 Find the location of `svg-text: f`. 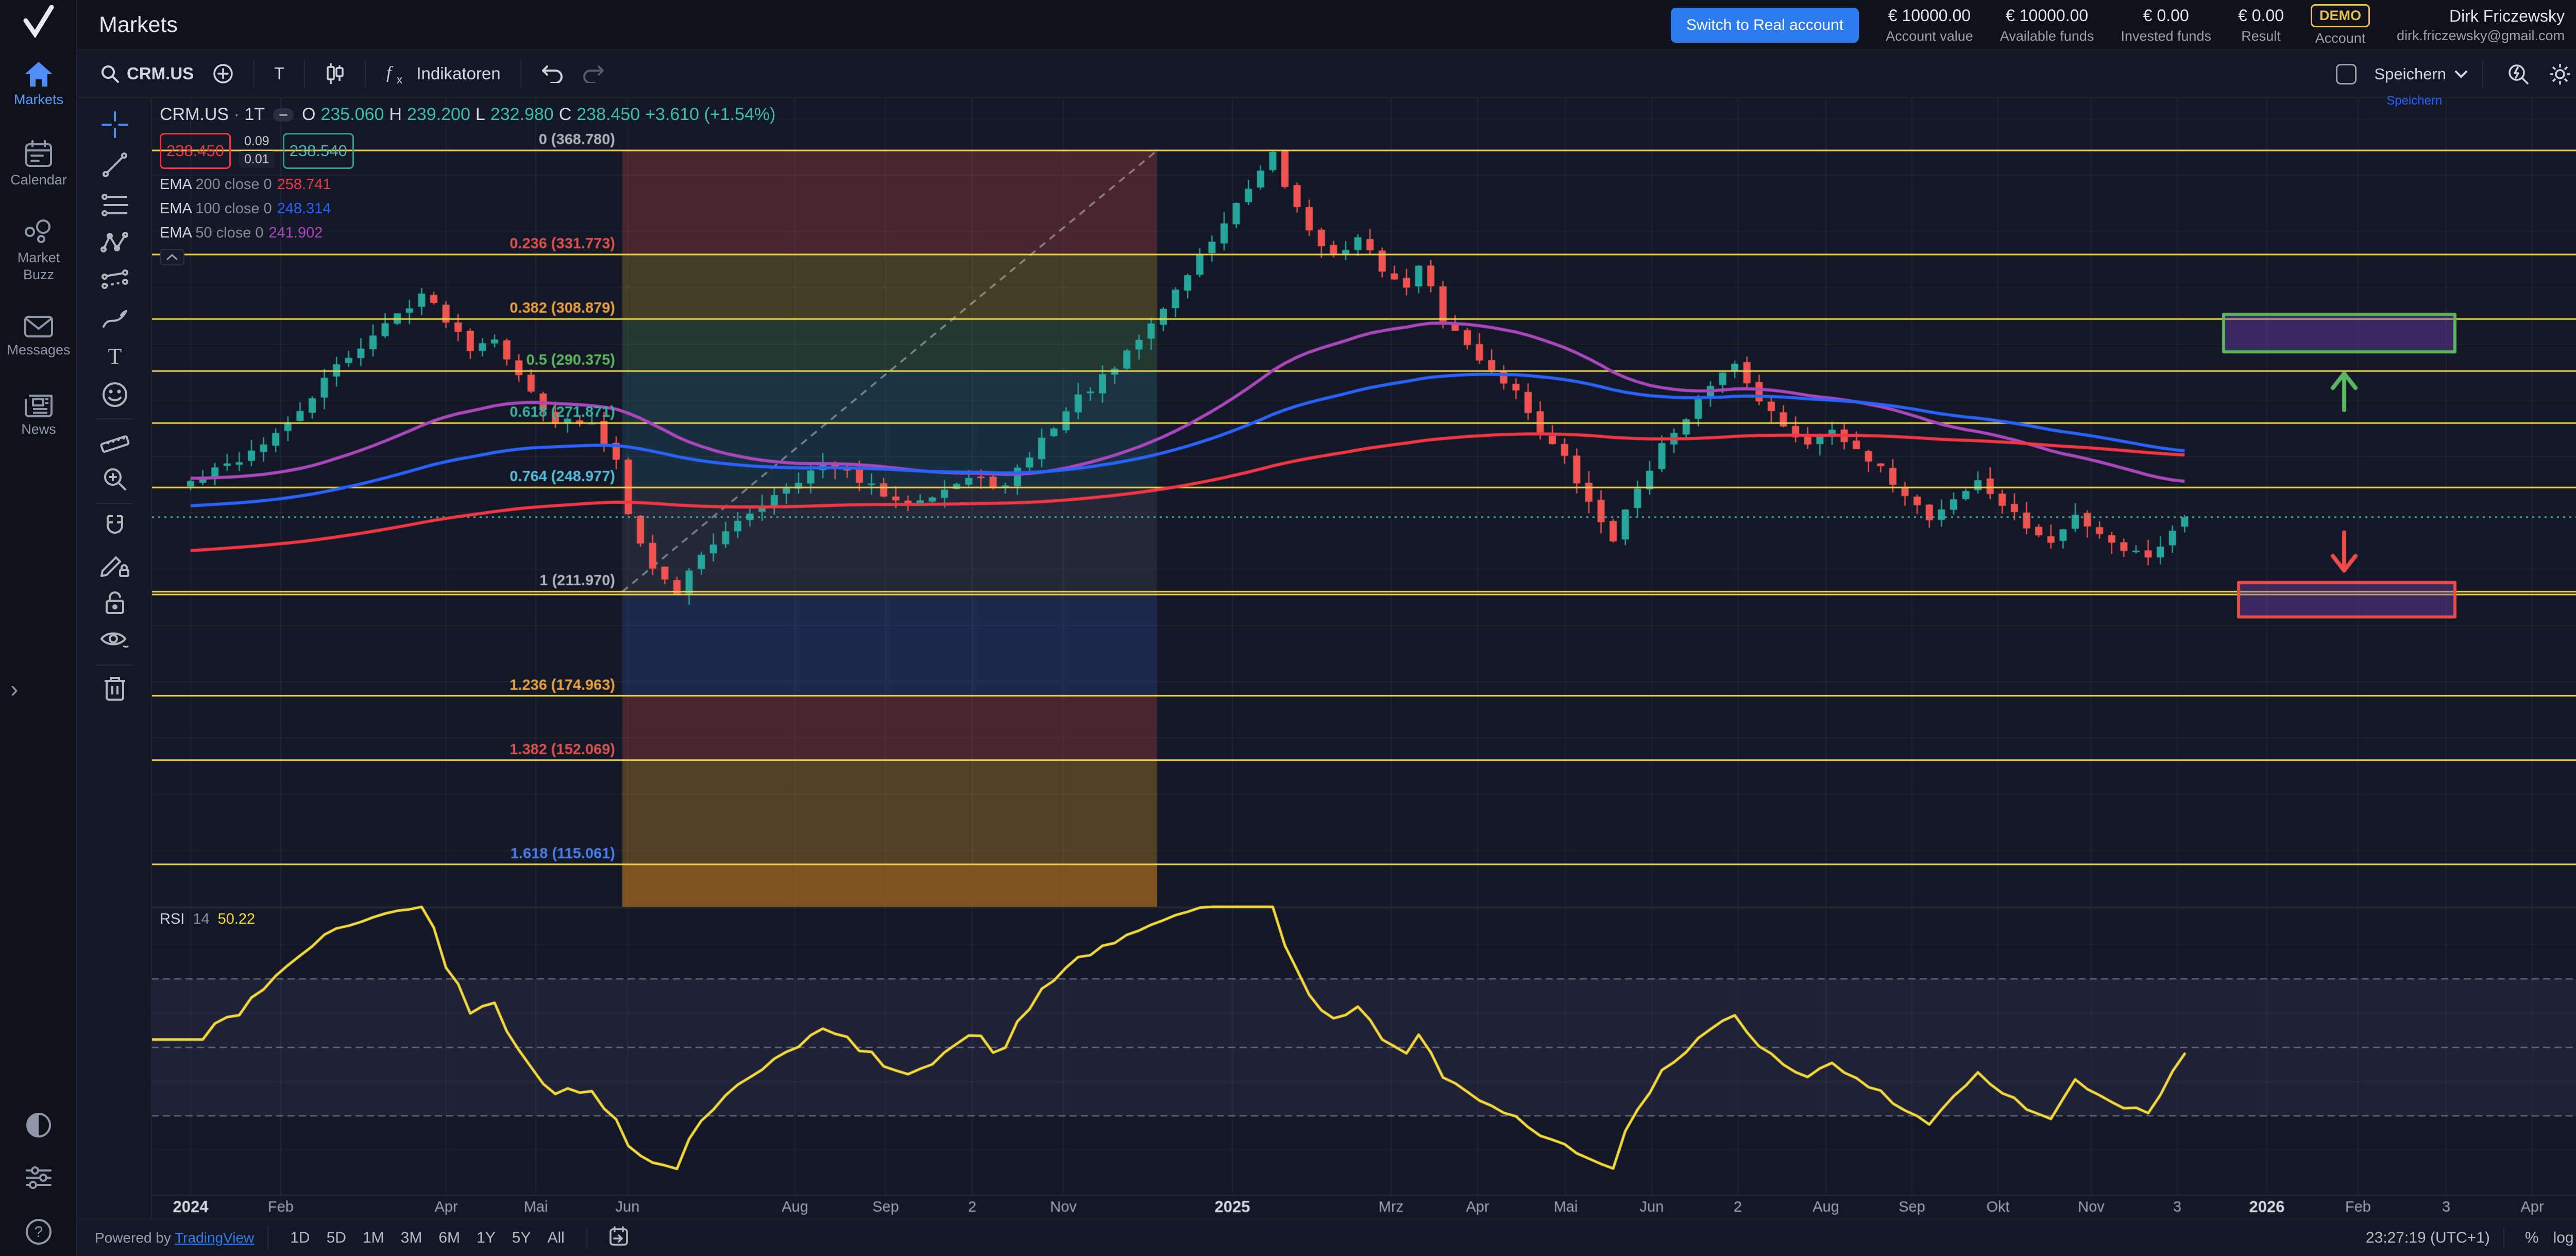

svg-text: f is located at coordinates (390, 72).